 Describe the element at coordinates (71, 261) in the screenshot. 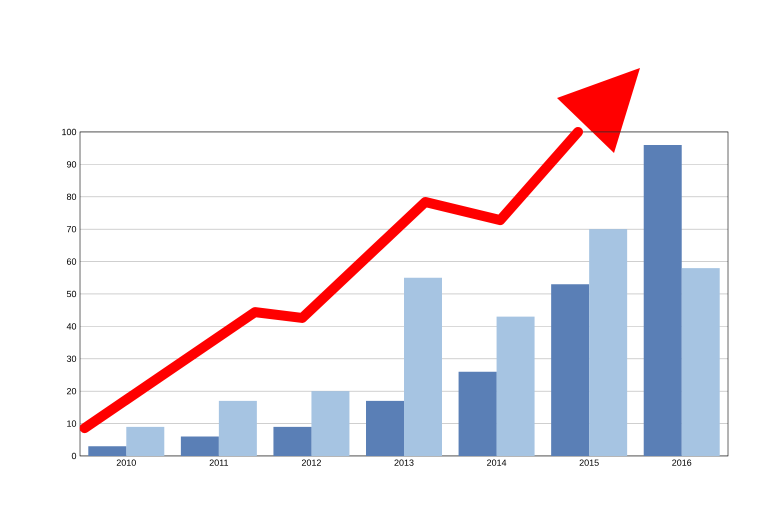

I see `y-tick-label: 60` at that location.